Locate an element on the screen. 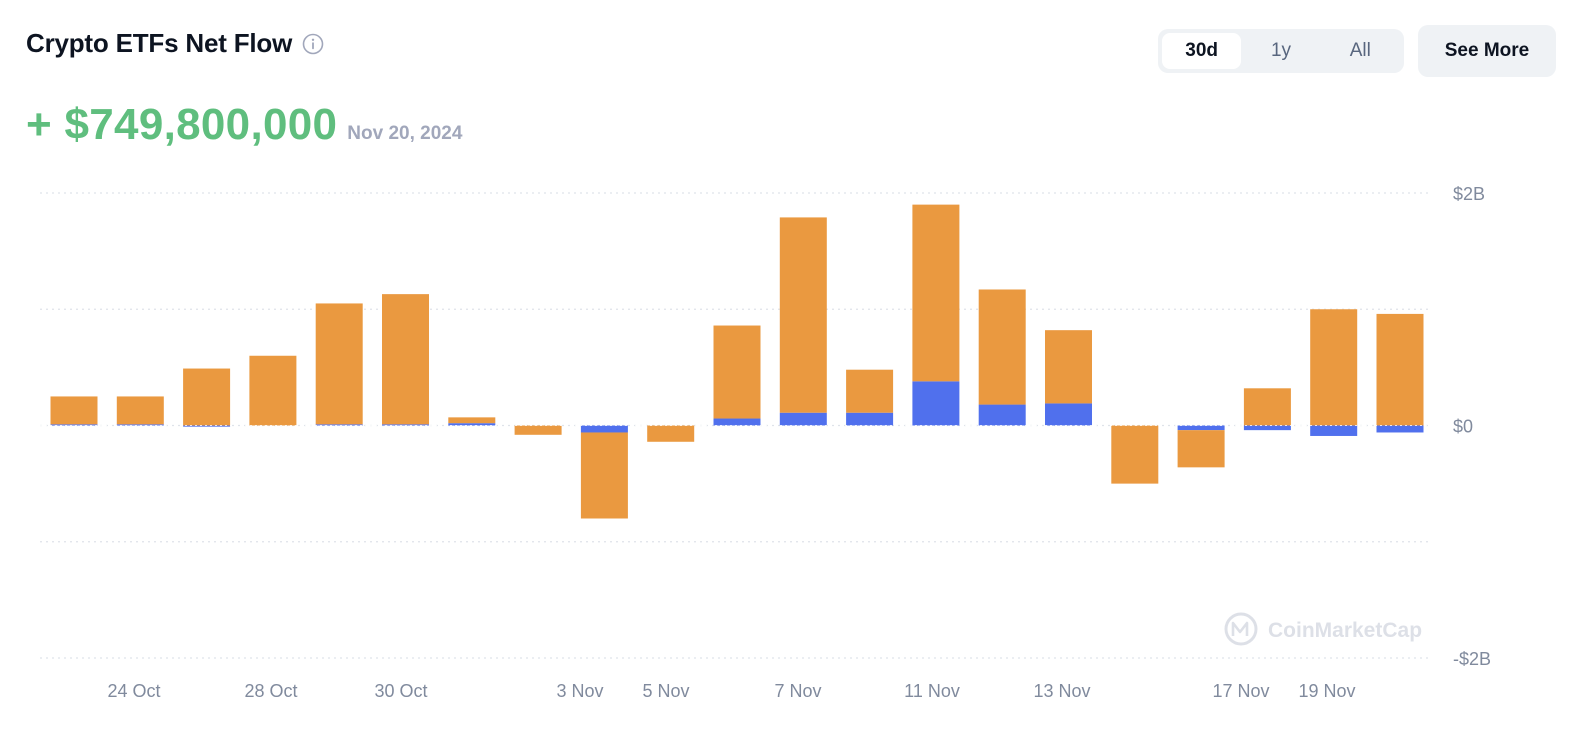 This screenshot has width=1586, height=750. bar-segment-b-15-nov is located at coordinates (1267, 428).